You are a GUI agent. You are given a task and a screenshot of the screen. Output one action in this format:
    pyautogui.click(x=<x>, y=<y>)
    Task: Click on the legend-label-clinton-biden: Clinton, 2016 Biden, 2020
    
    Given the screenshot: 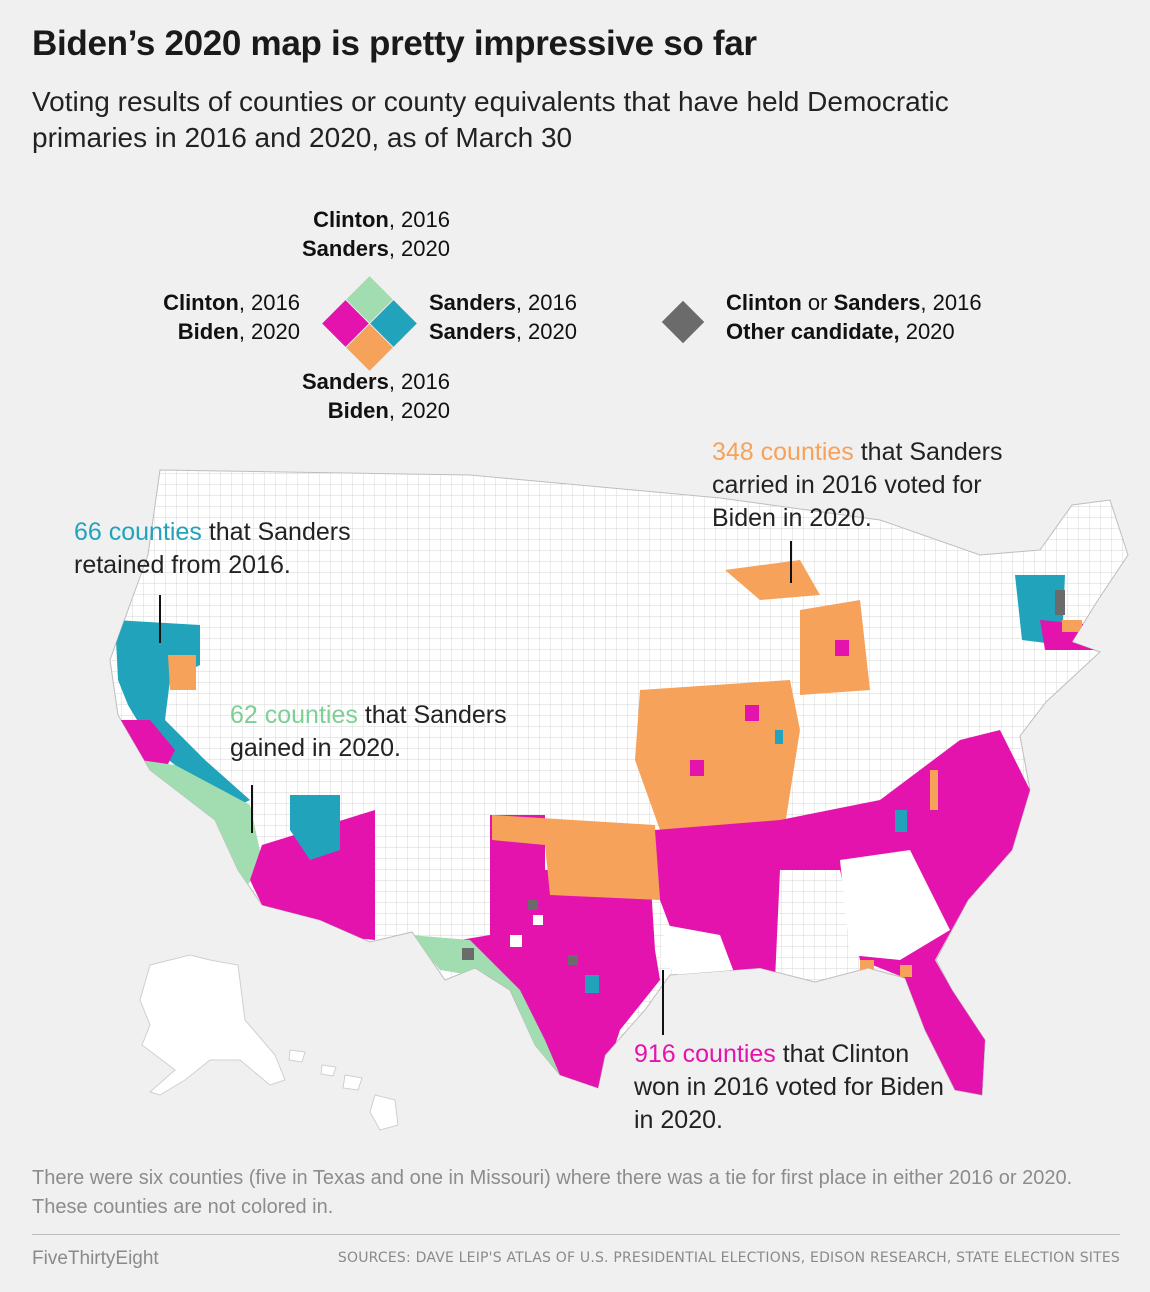 What is the action you would take?
    pyautogui.click(x=231, y=317)
    